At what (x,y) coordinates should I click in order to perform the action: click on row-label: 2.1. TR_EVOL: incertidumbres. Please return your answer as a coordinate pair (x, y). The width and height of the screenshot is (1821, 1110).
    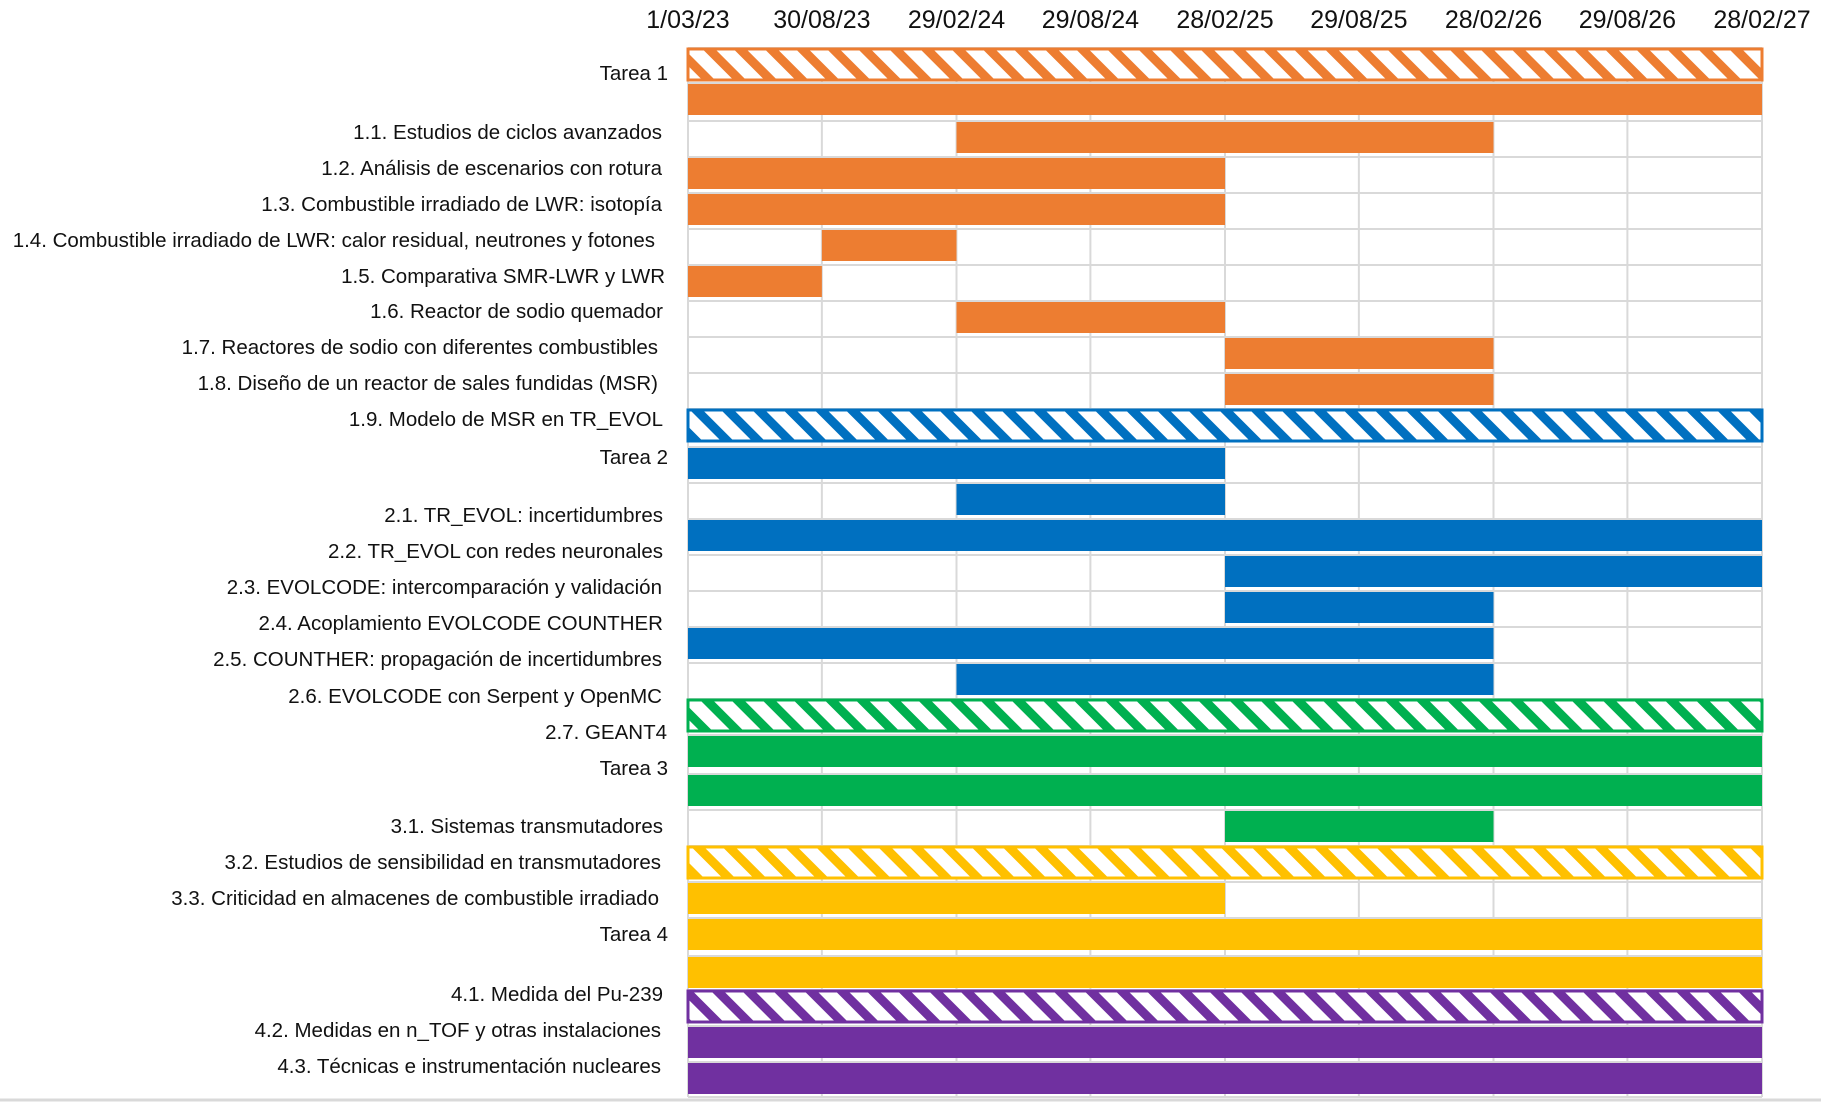
    Looking at the image, I should click on (523, 515).